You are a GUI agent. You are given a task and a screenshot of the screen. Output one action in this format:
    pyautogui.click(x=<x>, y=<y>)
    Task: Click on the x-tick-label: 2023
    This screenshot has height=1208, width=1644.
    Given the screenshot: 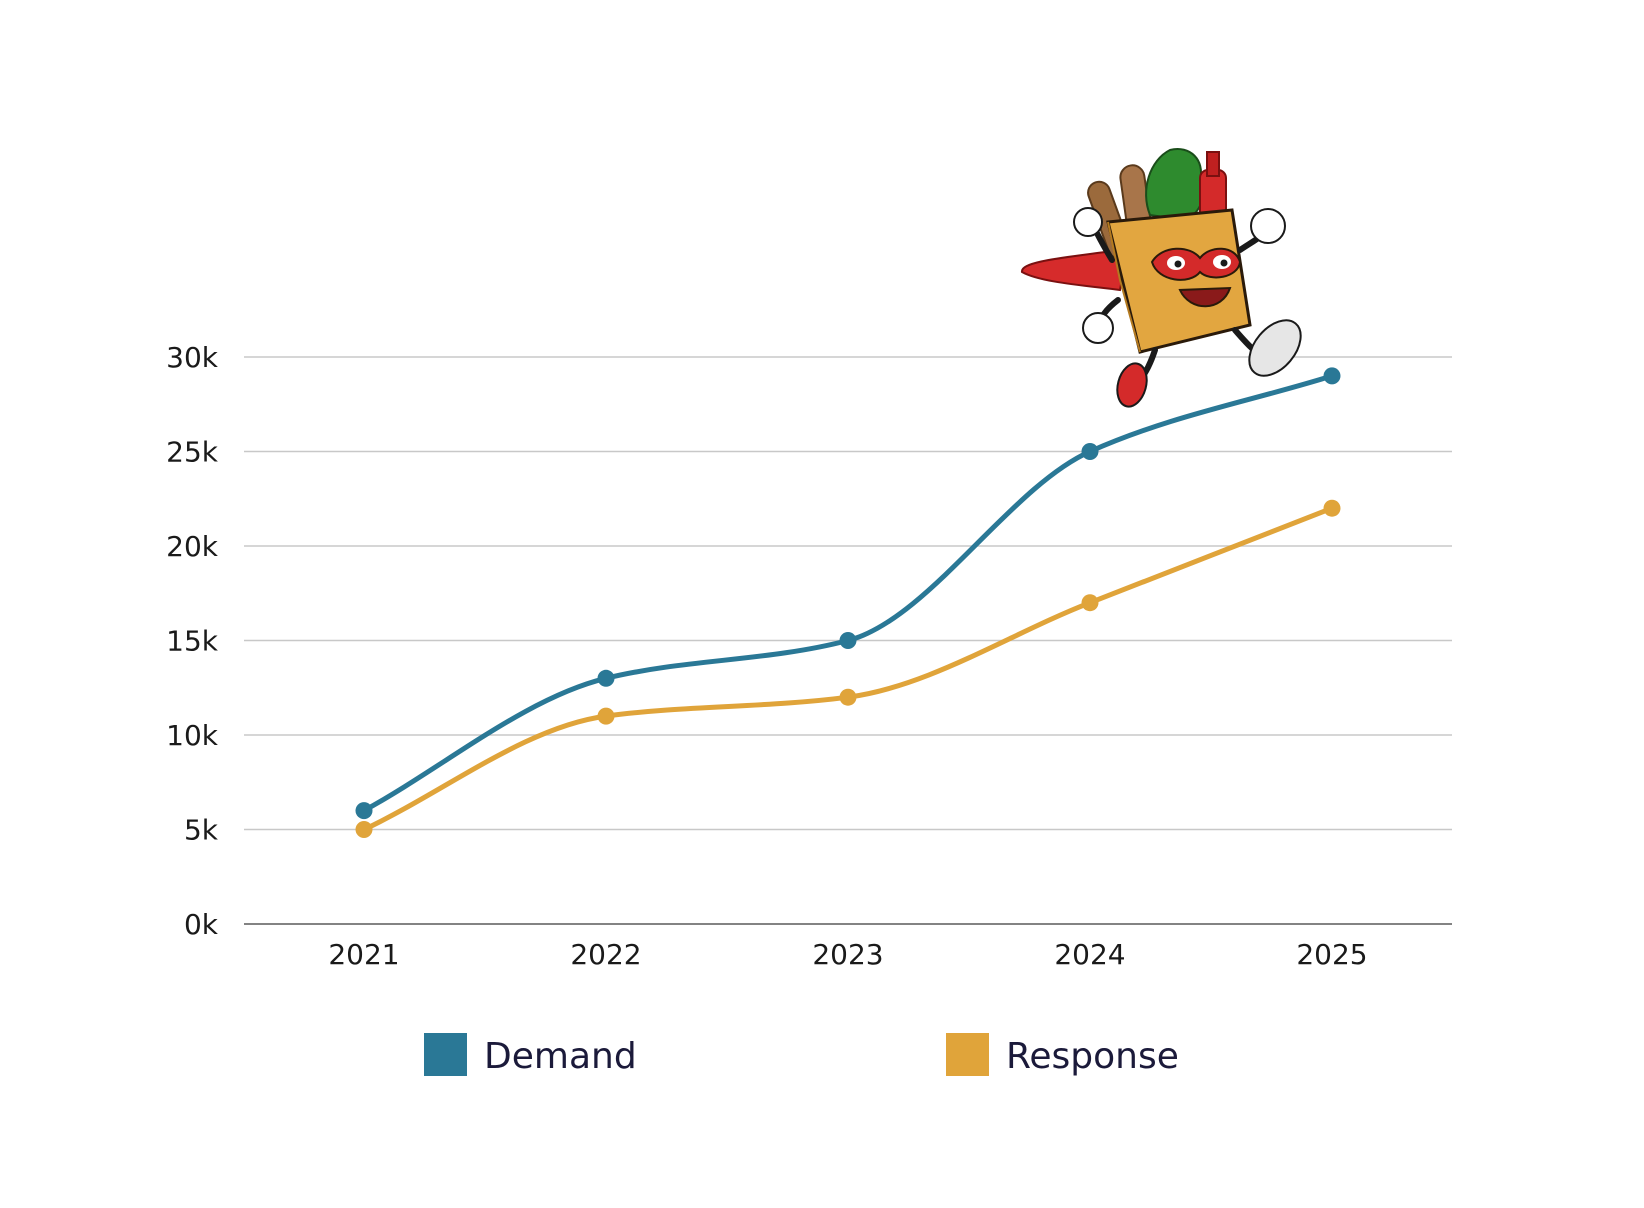 What is the action you would take?
    pyautogui.click(x=847, y=954)
    